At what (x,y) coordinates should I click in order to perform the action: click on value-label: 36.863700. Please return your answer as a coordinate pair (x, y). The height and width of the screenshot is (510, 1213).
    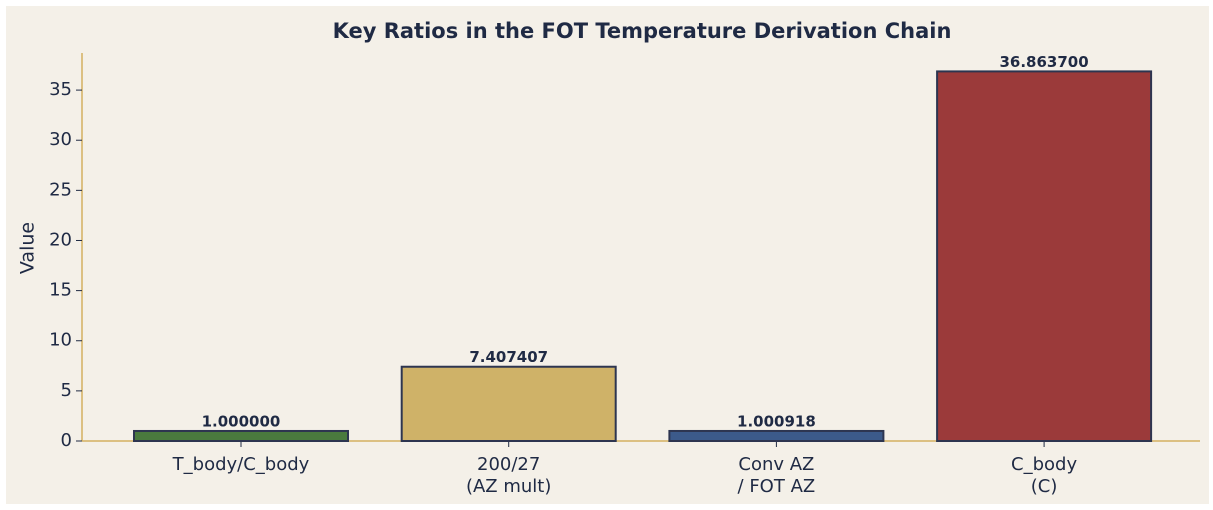
    Looking at the image, I should click on (1043, 62).